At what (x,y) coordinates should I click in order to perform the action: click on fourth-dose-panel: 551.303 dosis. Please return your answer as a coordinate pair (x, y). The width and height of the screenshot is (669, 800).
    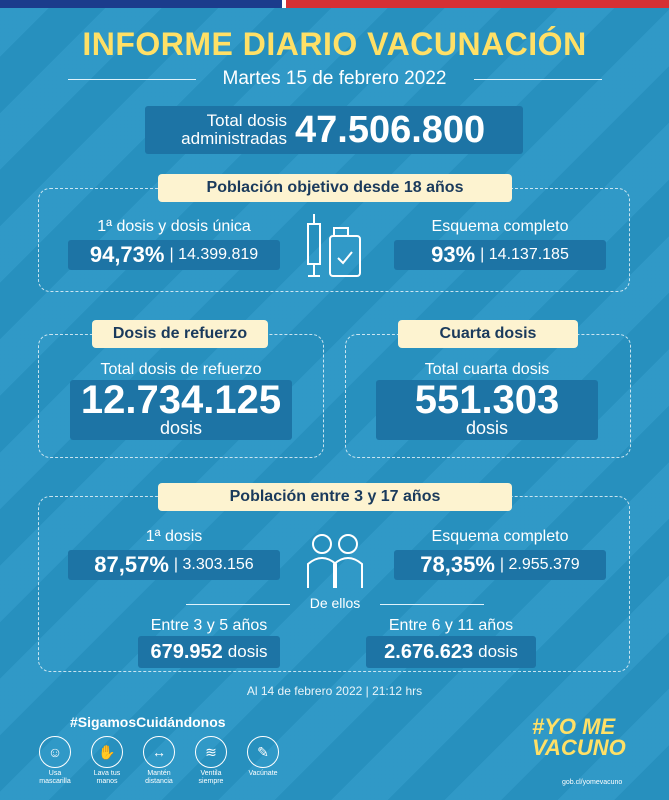
    Looking at the image, I should click on (487, 410).